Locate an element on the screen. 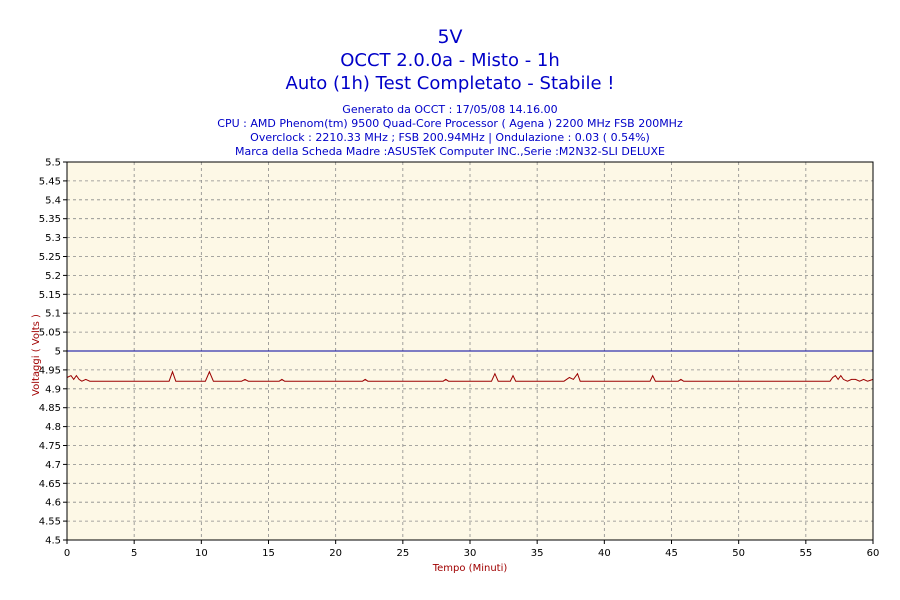  x-tick-label: 10 is located at coordinates (201, 553).